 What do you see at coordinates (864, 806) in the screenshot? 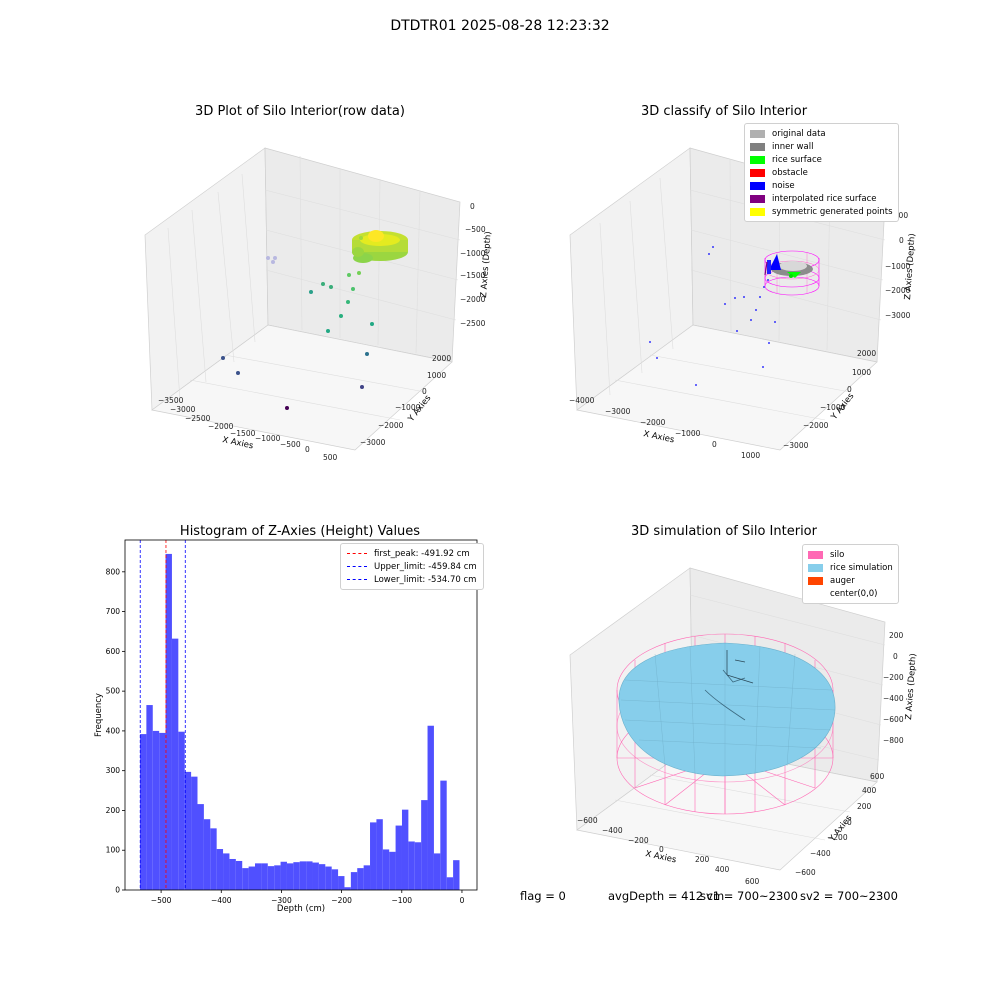
I see `y-tick: 200` at bounding box center [864, 806].